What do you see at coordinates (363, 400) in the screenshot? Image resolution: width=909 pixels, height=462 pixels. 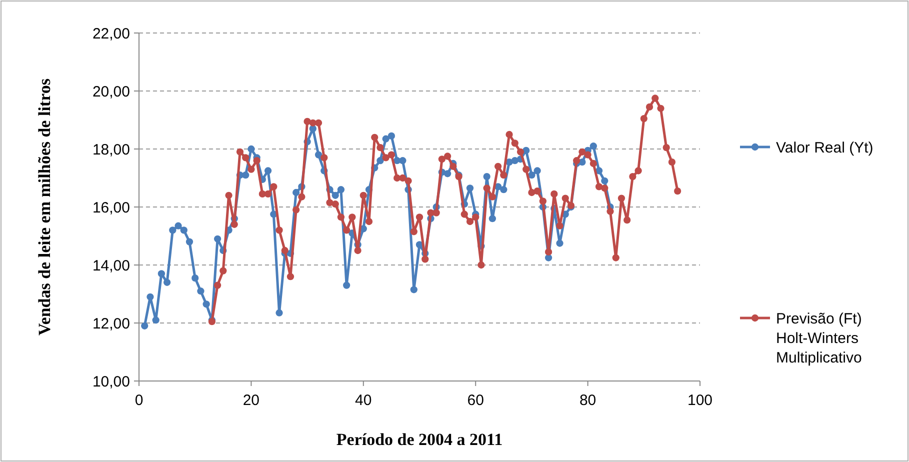 I see `x-tick-label: 40` at bounding box center [363, 400].